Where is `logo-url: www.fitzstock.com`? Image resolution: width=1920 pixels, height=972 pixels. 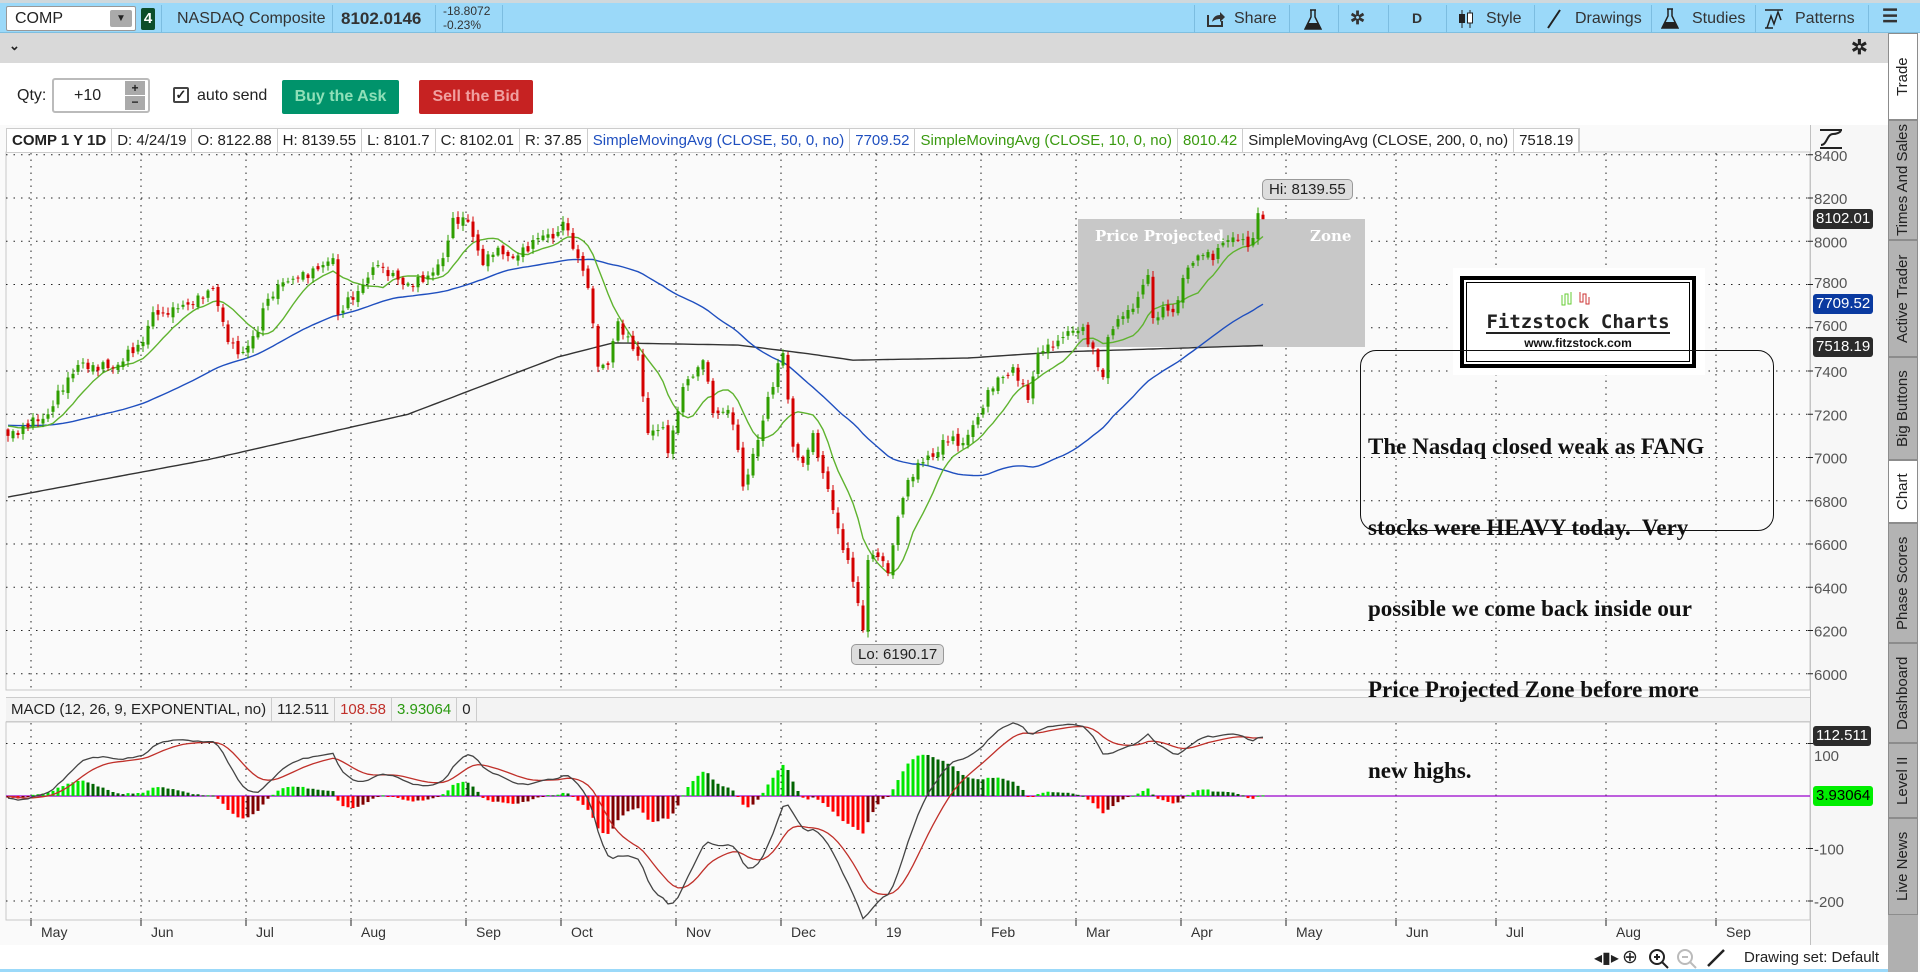
logo-url: www.fitzstock.com is located at coordinates (1578, 343).